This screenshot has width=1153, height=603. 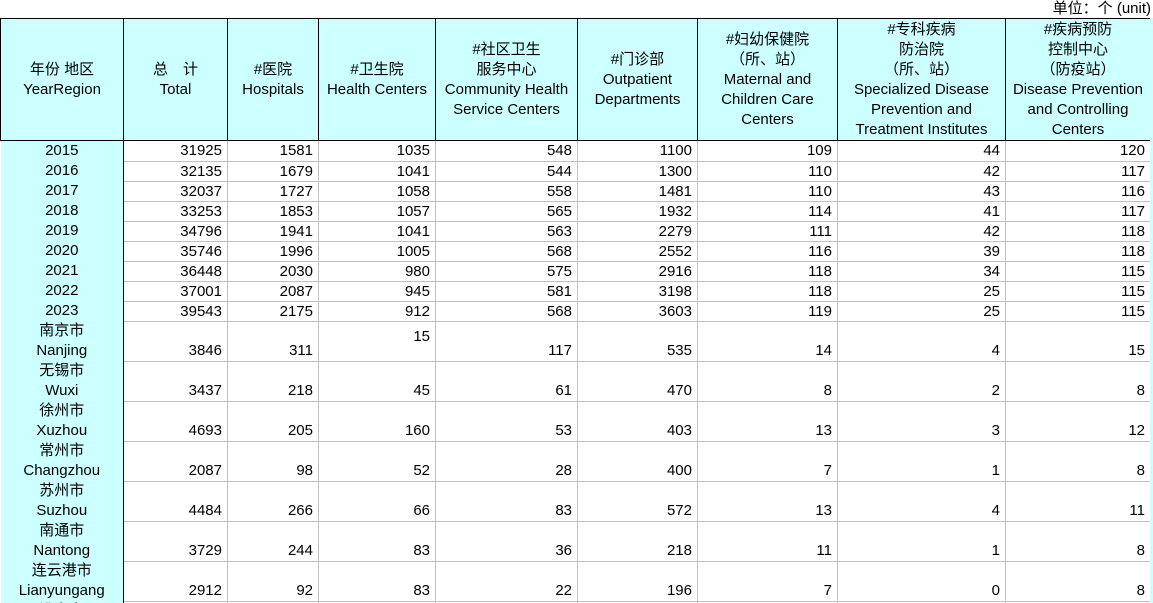 What do you see at coordinates (62, 421) in the screenshot?
I see `row-header-region: 徐州市 Xuzhou` at bounding box center [62, 421].